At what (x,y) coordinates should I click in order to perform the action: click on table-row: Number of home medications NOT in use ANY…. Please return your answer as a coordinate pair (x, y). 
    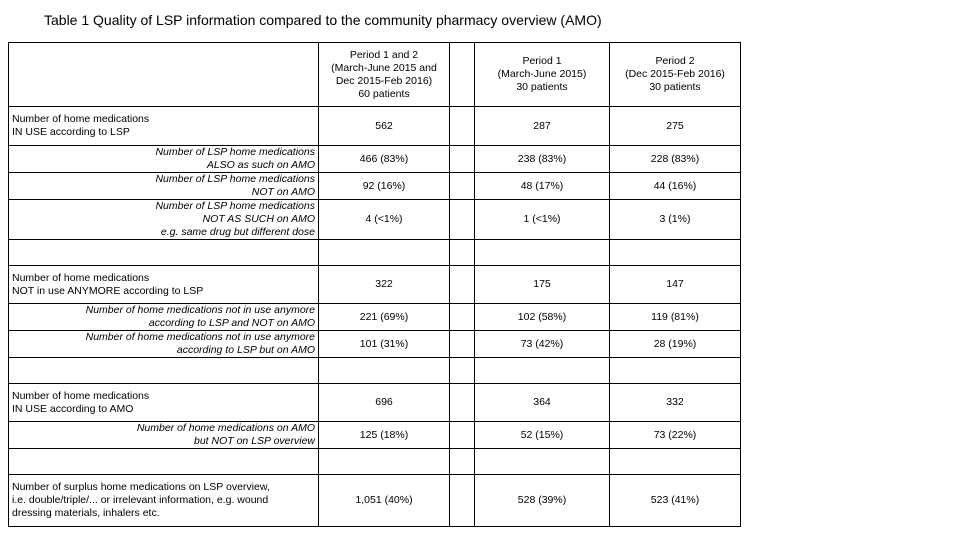
    Looking at the image, I should click on (374, 284).